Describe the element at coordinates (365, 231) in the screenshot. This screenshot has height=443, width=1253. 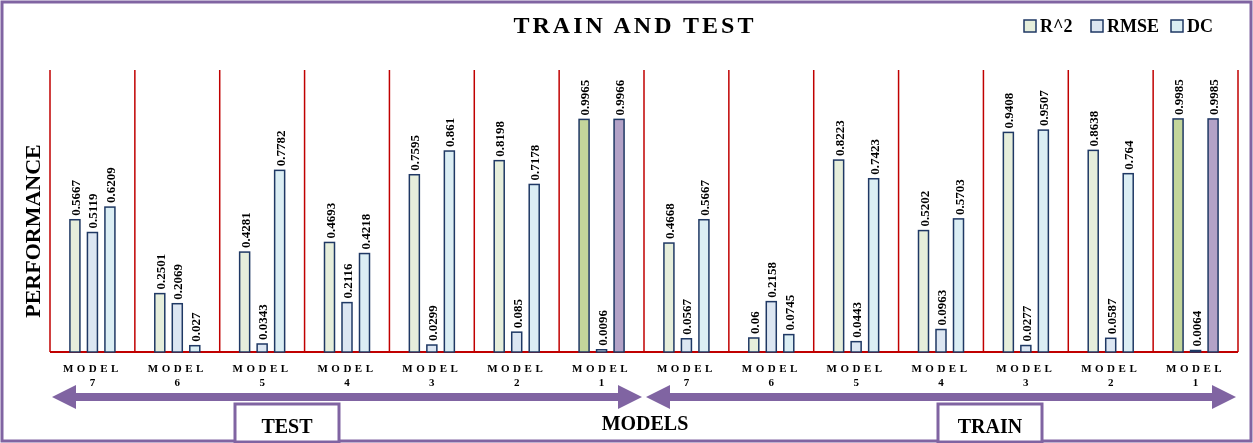
I see `data-label: 0.4218` at that location.